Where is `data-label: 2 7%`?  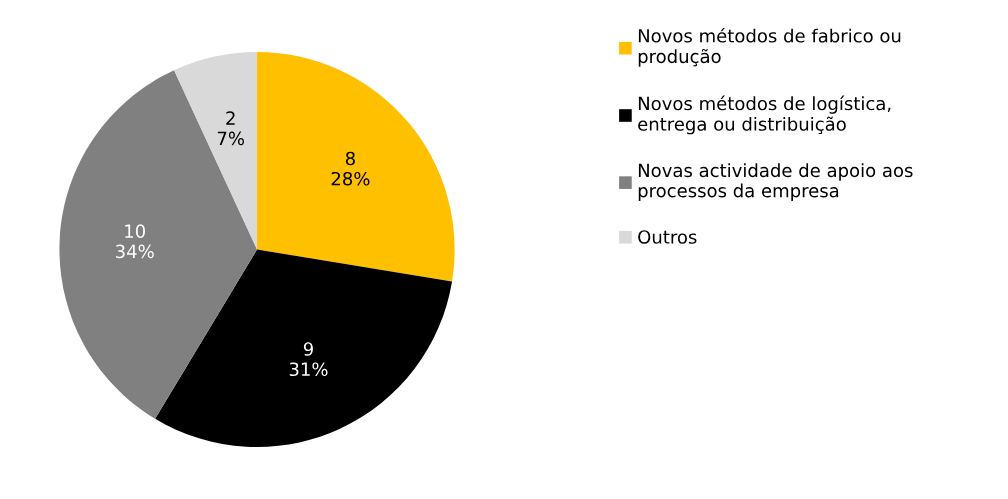
data-label: 2 7% is located at coordinates (231, 128).